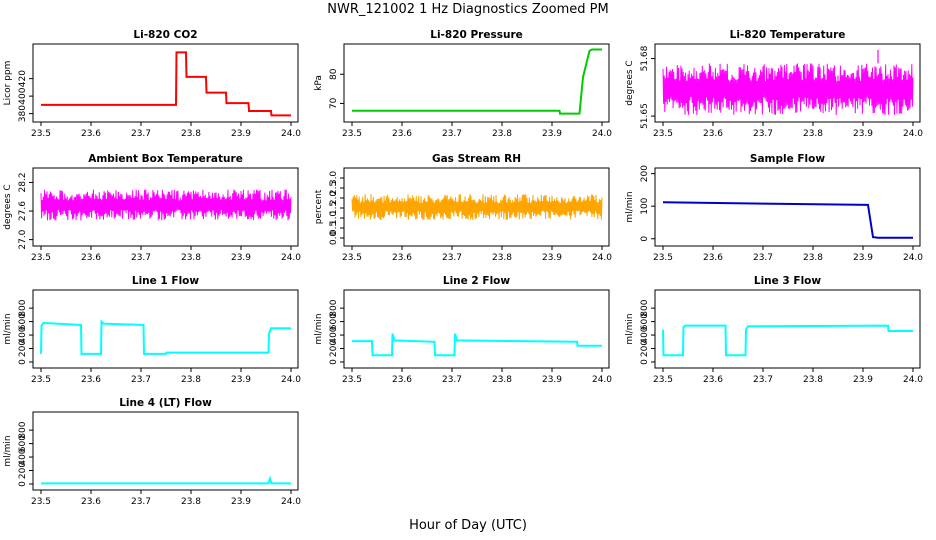  Describe the element at coordinates (663, 134) in the screenshot. I see `panel-2-xtick-label-0: 23.5` at that location.